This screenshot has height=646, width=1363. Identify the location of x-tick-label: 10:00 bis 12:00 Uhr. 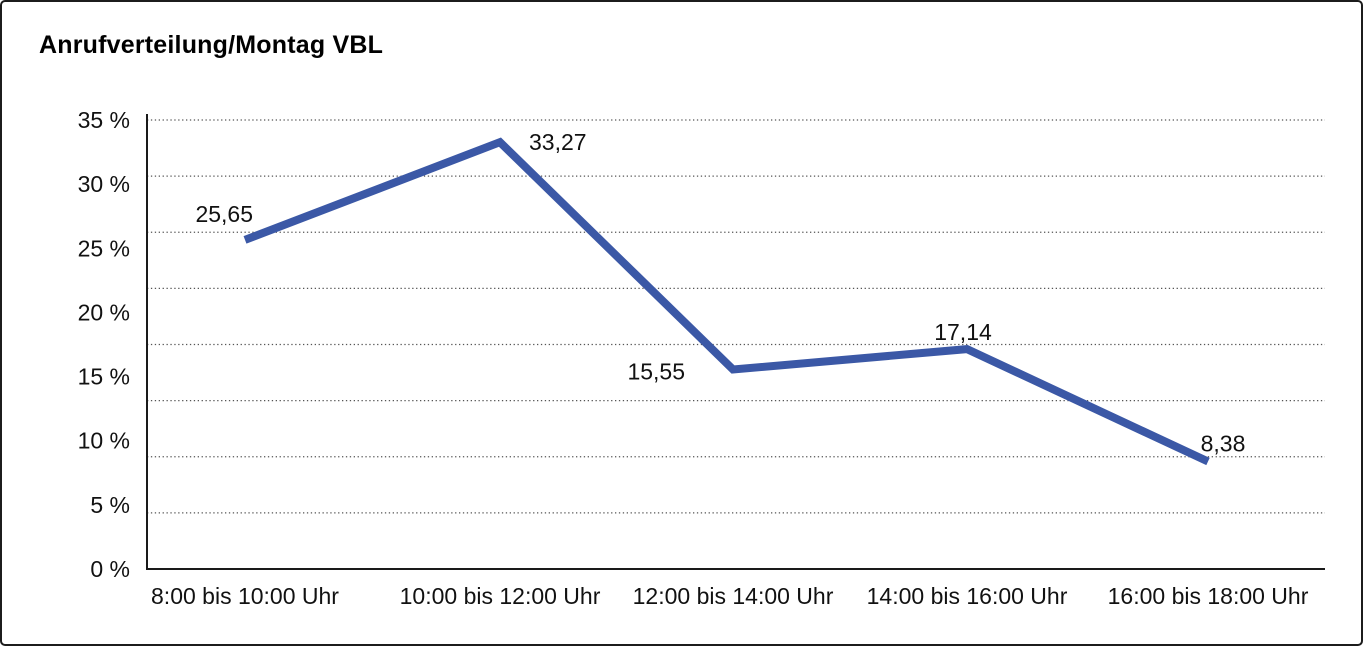
(500, 596).